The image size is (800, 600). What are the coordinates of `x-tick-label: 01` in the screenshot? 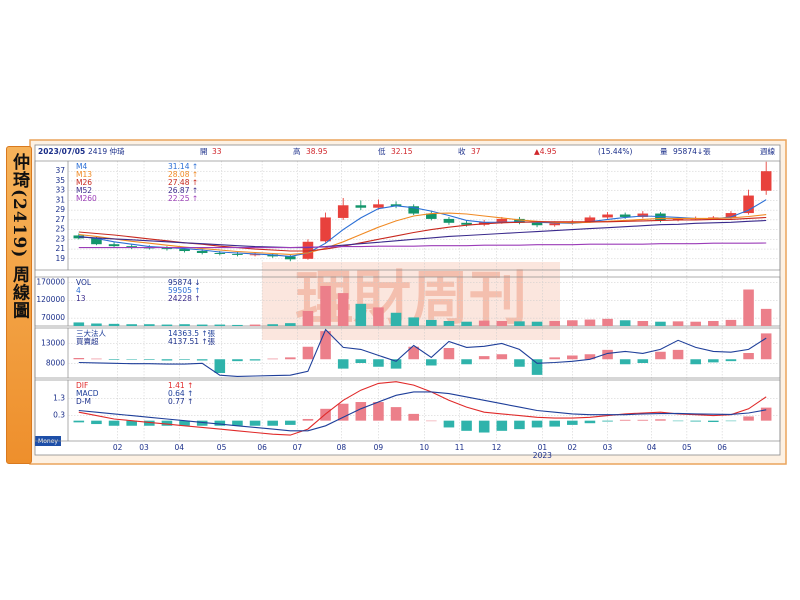 It's located at (543, 447).